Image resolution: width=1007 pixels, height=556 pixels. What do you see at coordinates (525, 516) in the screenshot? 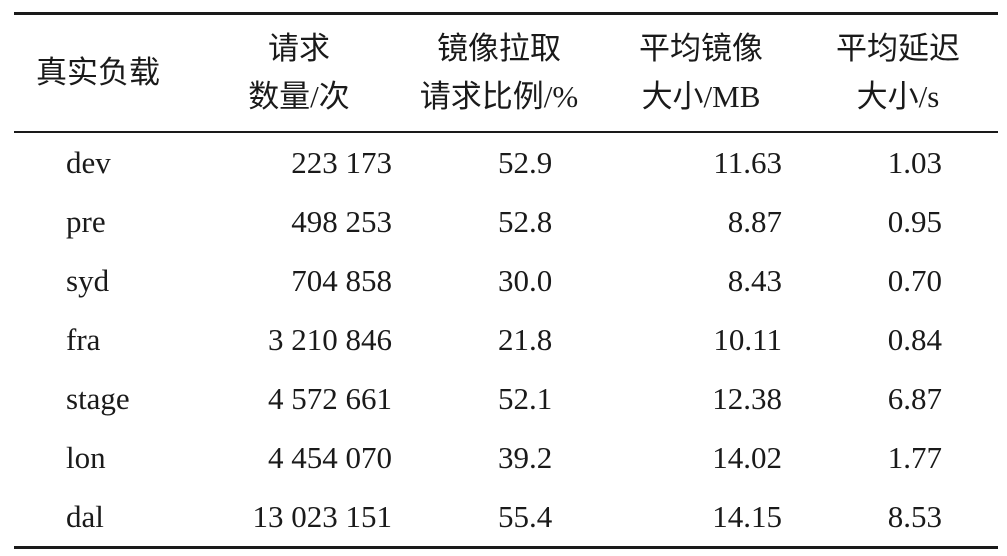
I see `cell-pull-ratio: 55.4` at bounding box center [525, 516].